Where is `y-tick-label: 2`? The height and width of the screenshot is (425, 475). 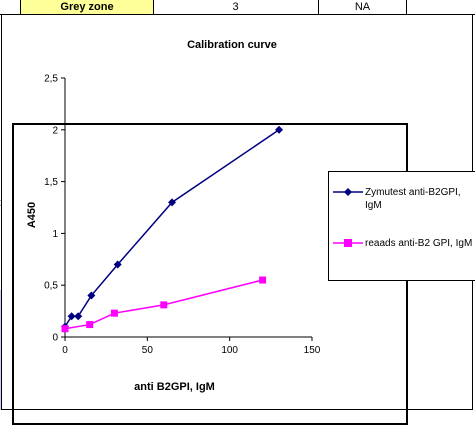
y-tick-label: 2 is located at coordinates (55, 130).